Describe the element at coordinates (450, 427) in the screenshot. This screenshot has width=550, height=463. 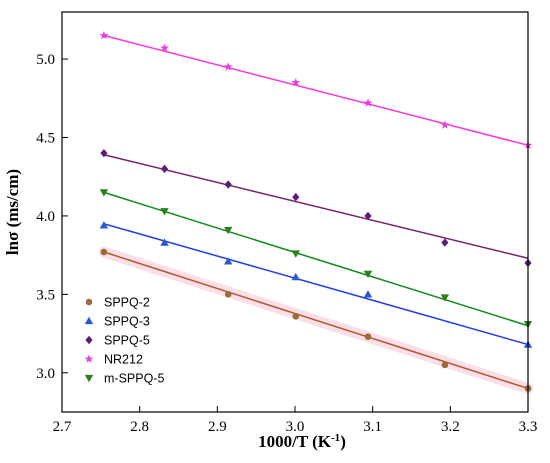
I see `x-tick-label: 3.2` at that location.